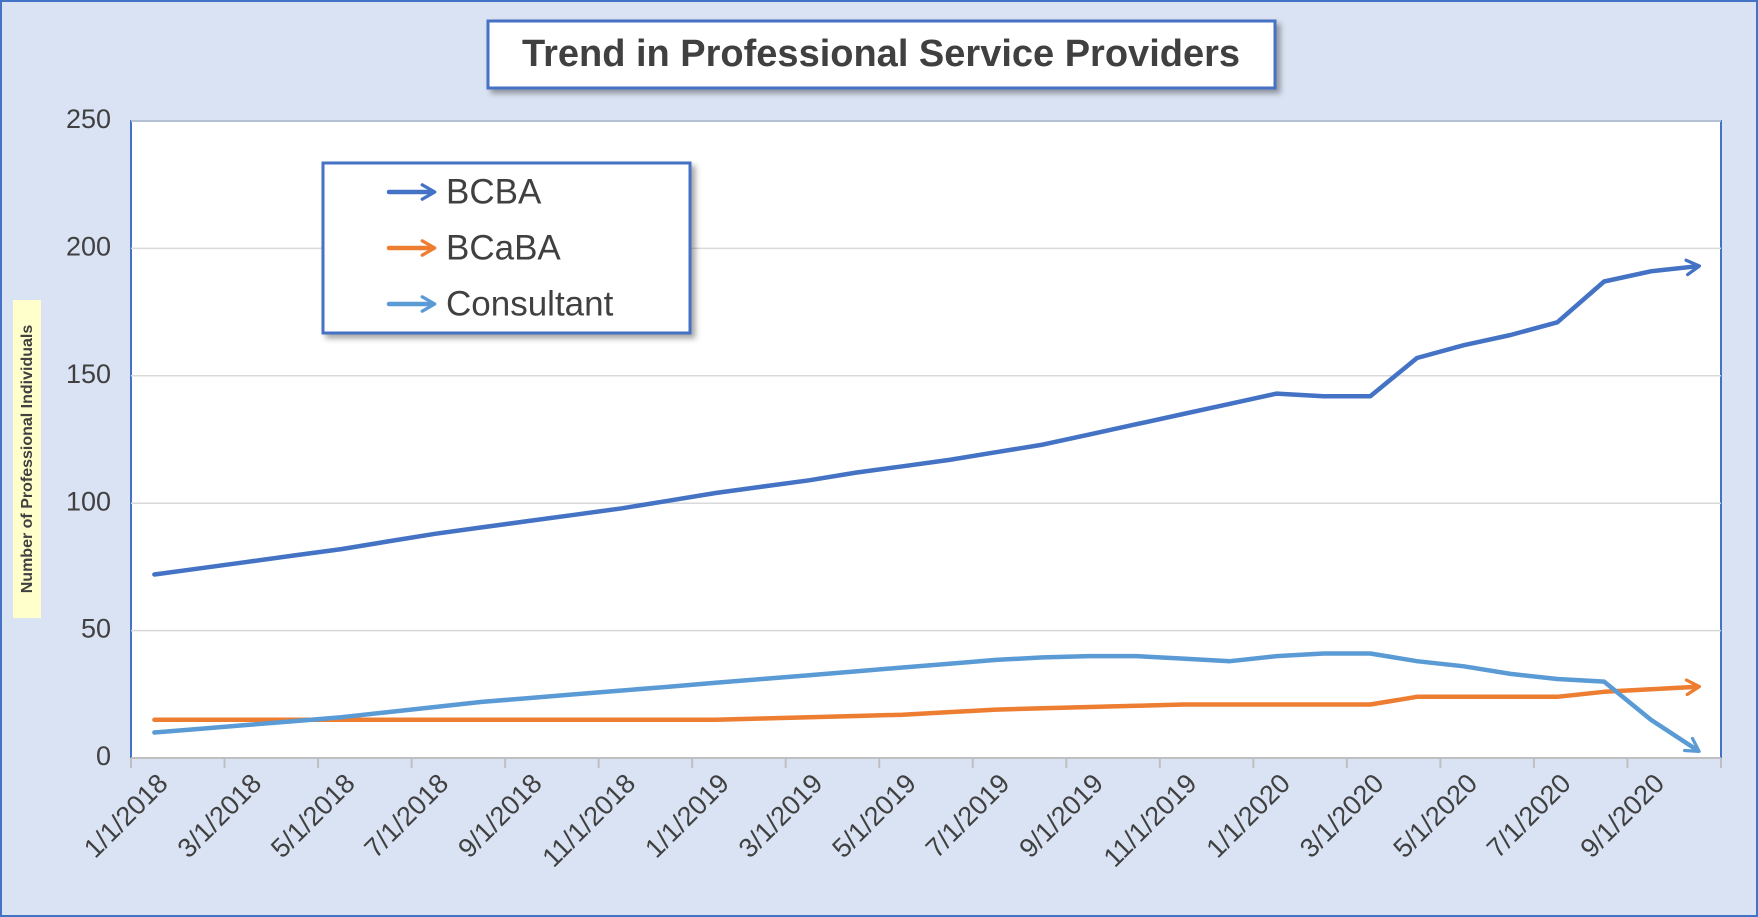  I want to click on y-axis-label: Number of Professional Individuals, so click(27, 459).